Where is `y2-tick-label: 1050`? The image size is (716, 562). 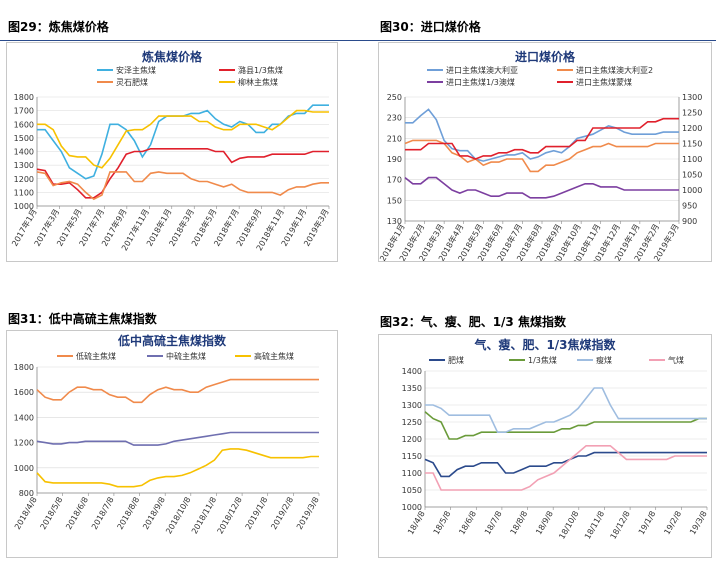
y2-tick-label: 1050 is located at coordinates (692, 175).